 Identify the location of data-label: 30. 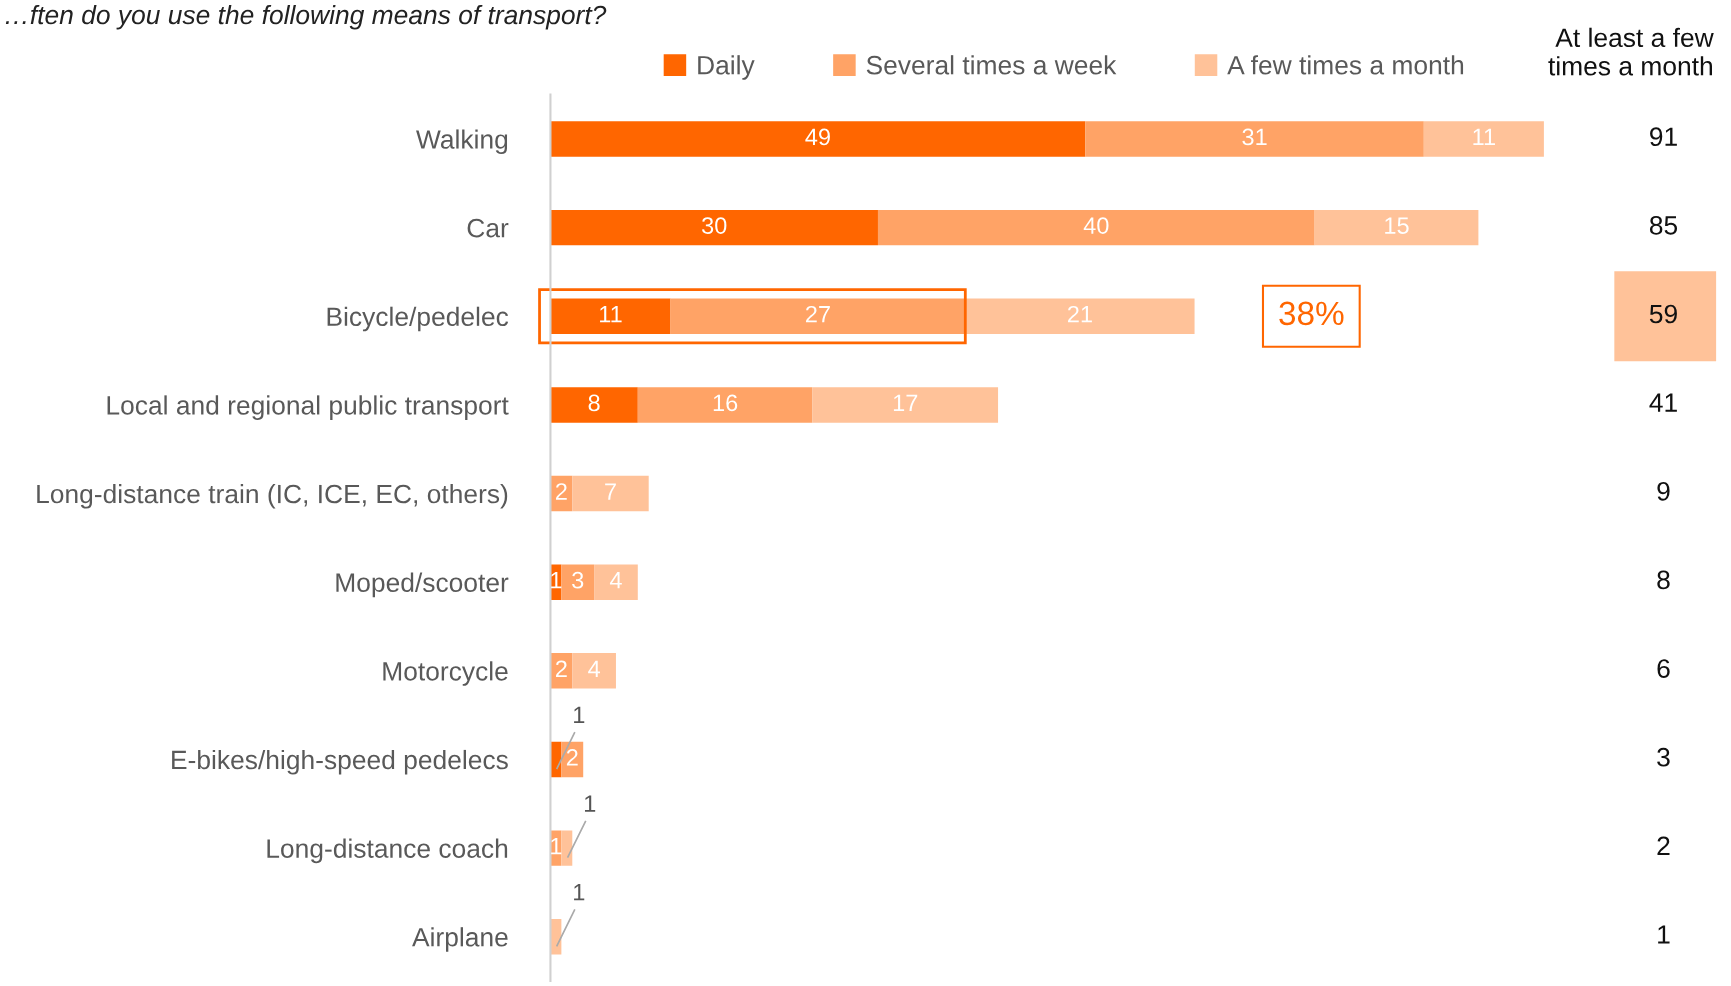
(714, 225).